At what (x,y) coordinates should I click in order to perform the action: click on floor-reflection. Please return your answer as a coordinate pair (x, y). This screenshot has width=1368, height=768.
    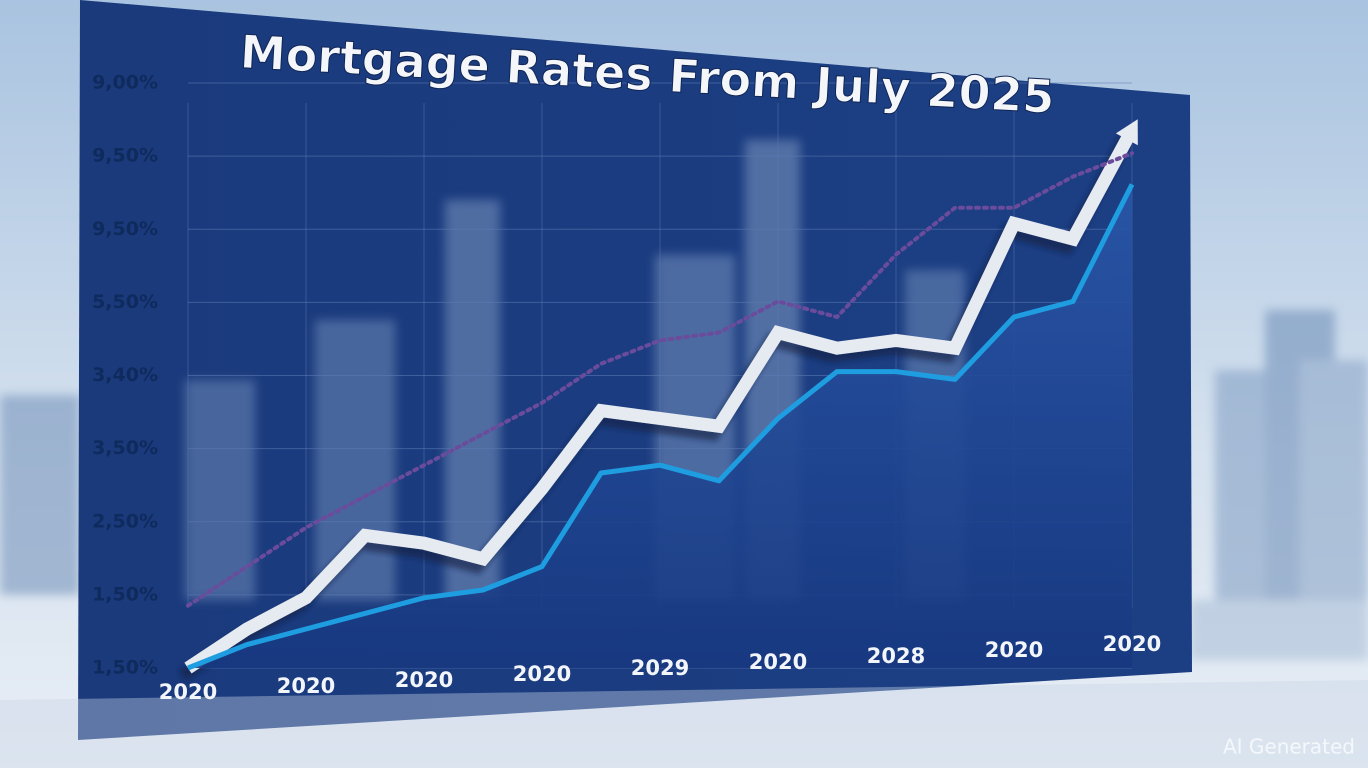
    Looking at the image, I should click on (684, 724).